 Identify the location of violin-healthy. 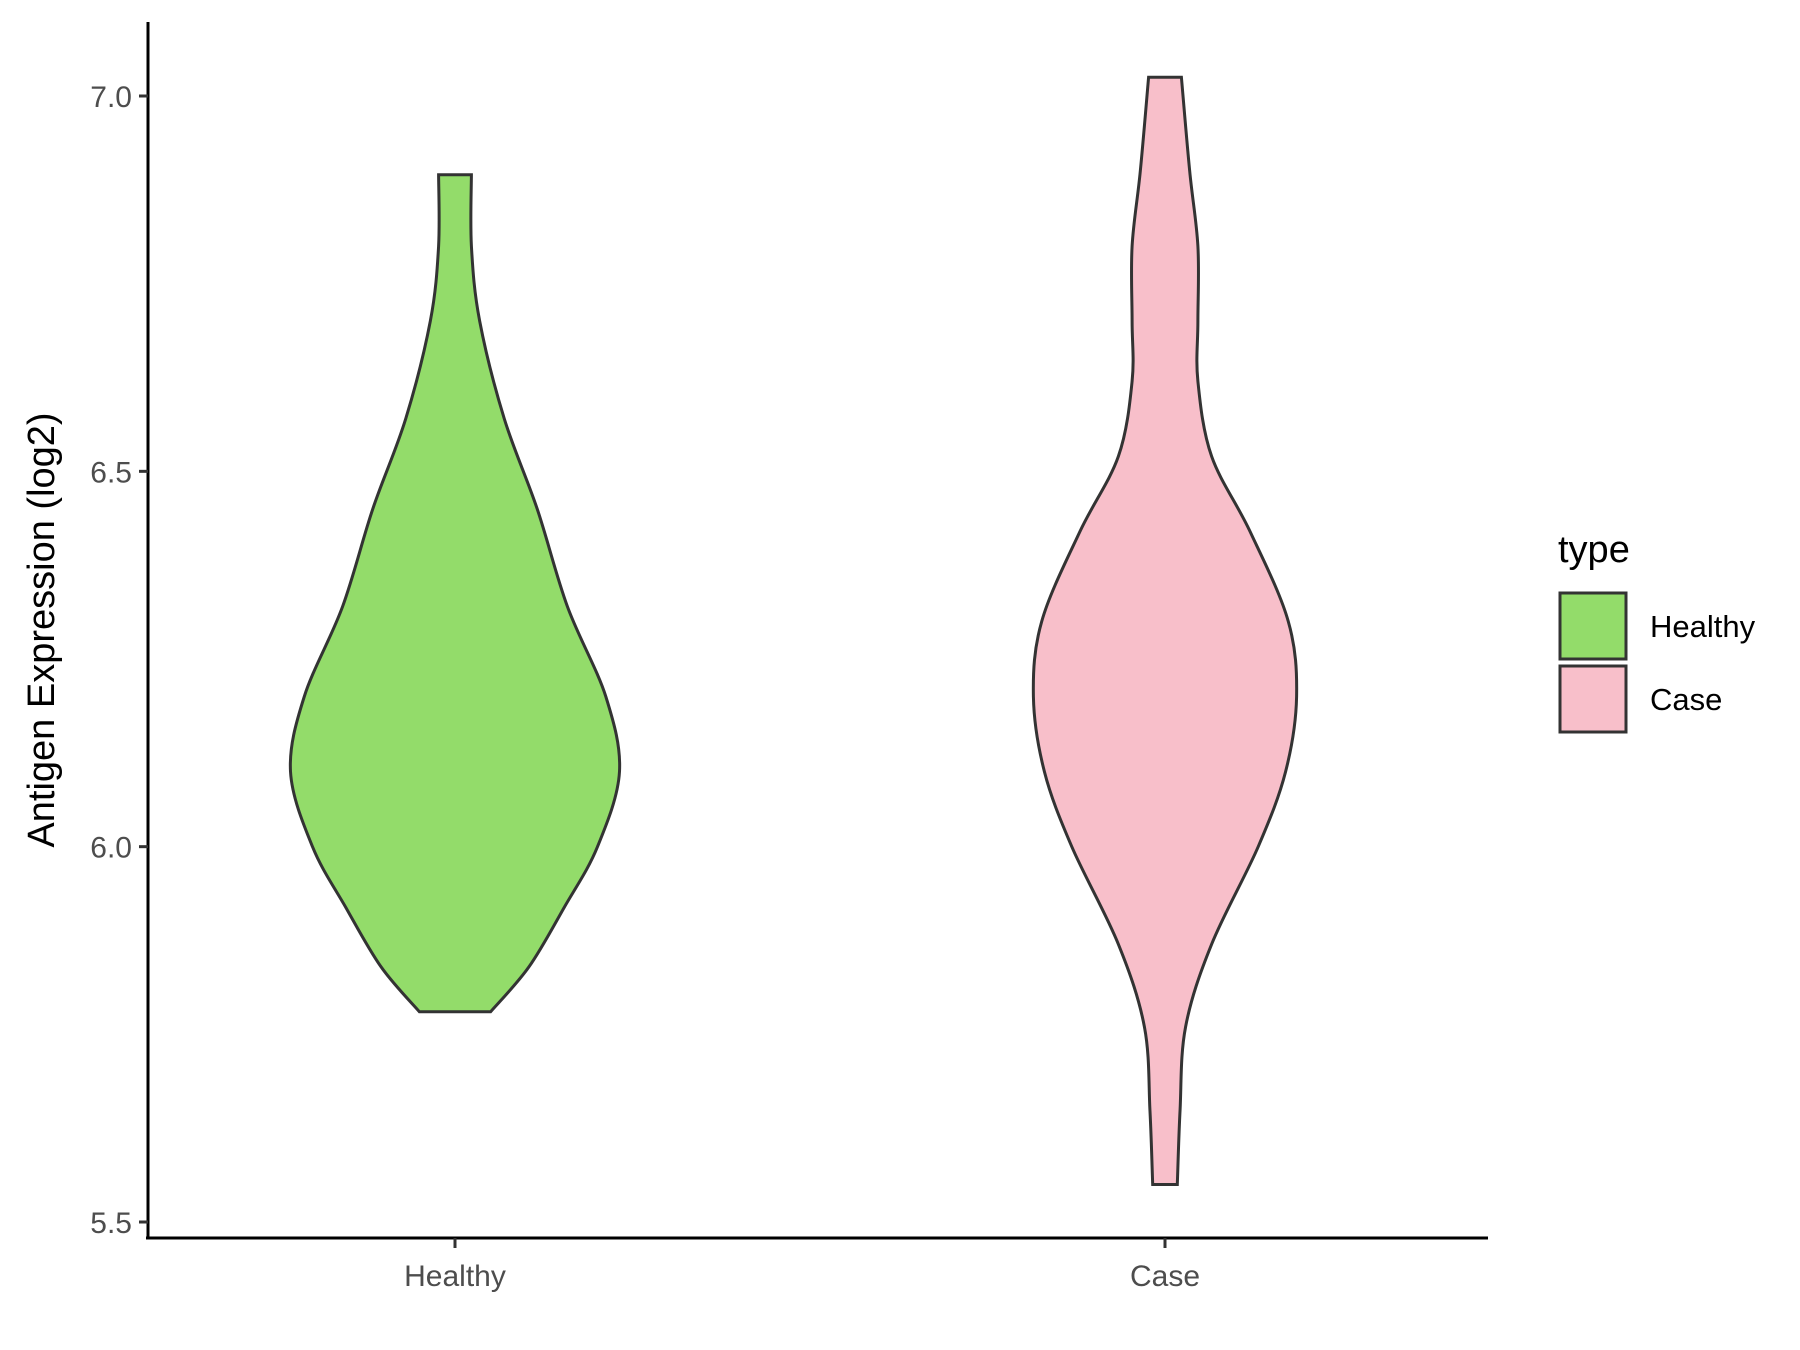
(455, 593).